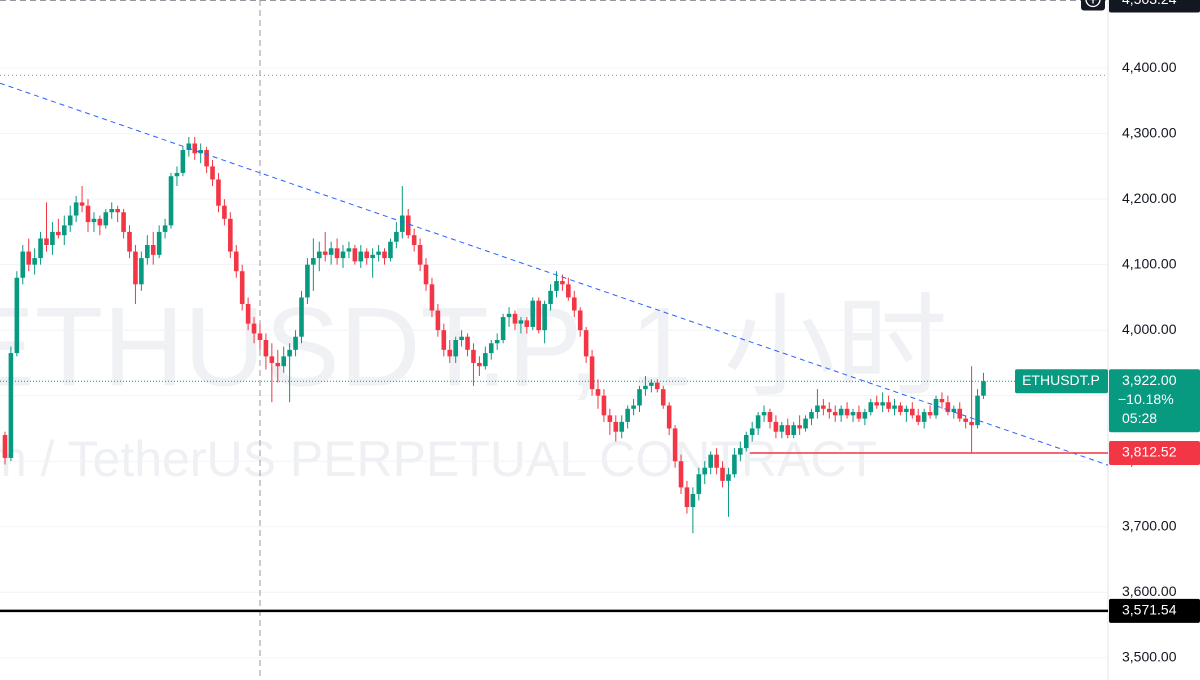 This screenshot has width=1200, height=680. Describe the element at coordinates (1149, 3) in the screenshot. I see `crosshair-label: 4,503.24` at that location.